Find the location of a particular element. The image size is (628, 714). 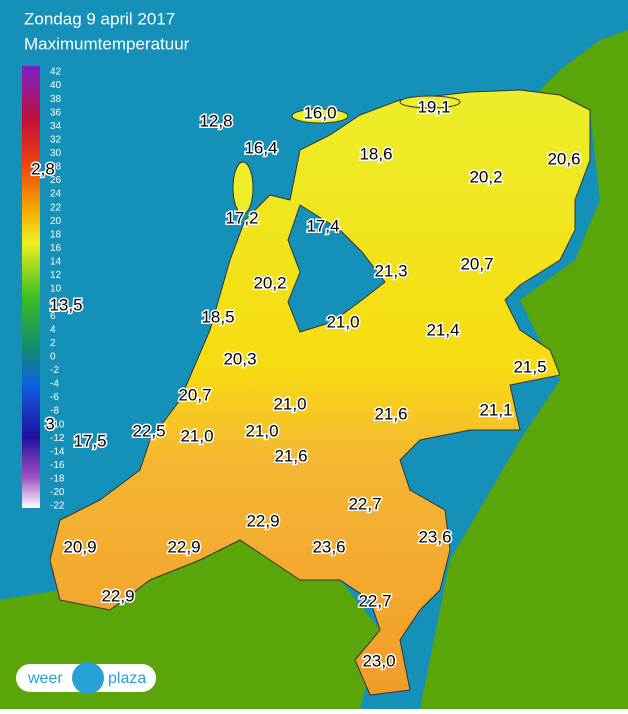

legend-label: -4 is located at coordinates (54, 384).